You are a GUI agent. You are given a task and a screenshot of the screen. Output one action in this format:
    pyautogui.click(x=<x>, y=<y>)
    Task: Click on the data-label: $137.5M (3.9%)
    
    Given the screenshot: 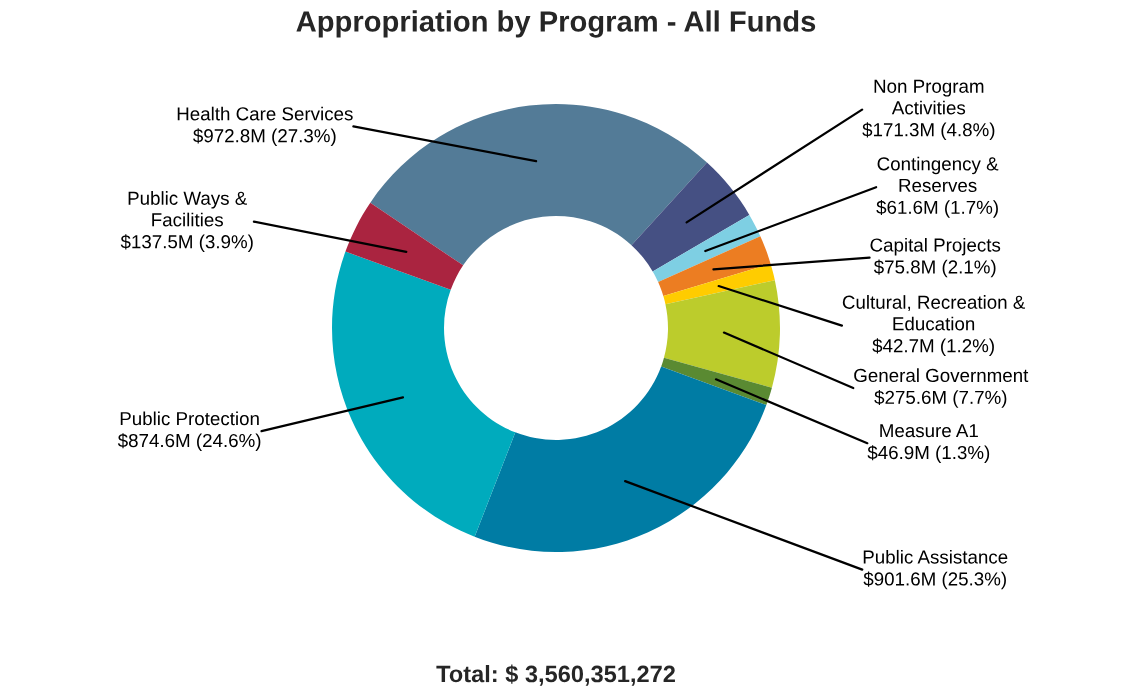 What is the action you would take?
    pyautogui.click(x=186, y=243)
    